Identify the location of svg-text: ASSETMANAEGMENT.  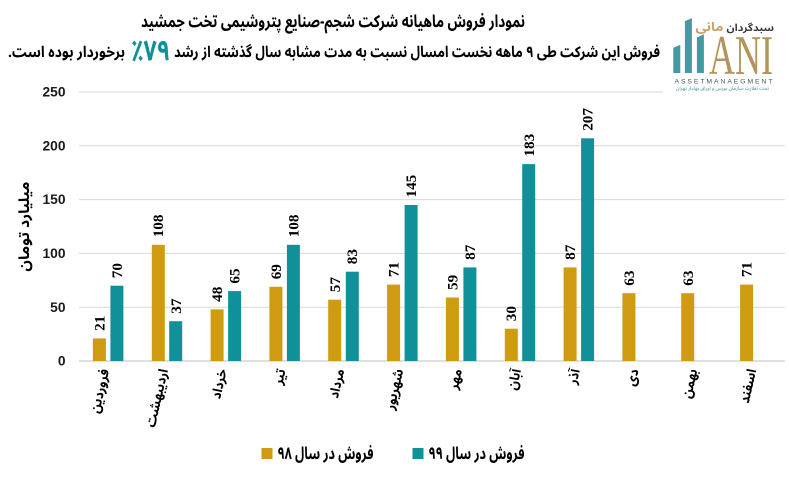
(724, 82).